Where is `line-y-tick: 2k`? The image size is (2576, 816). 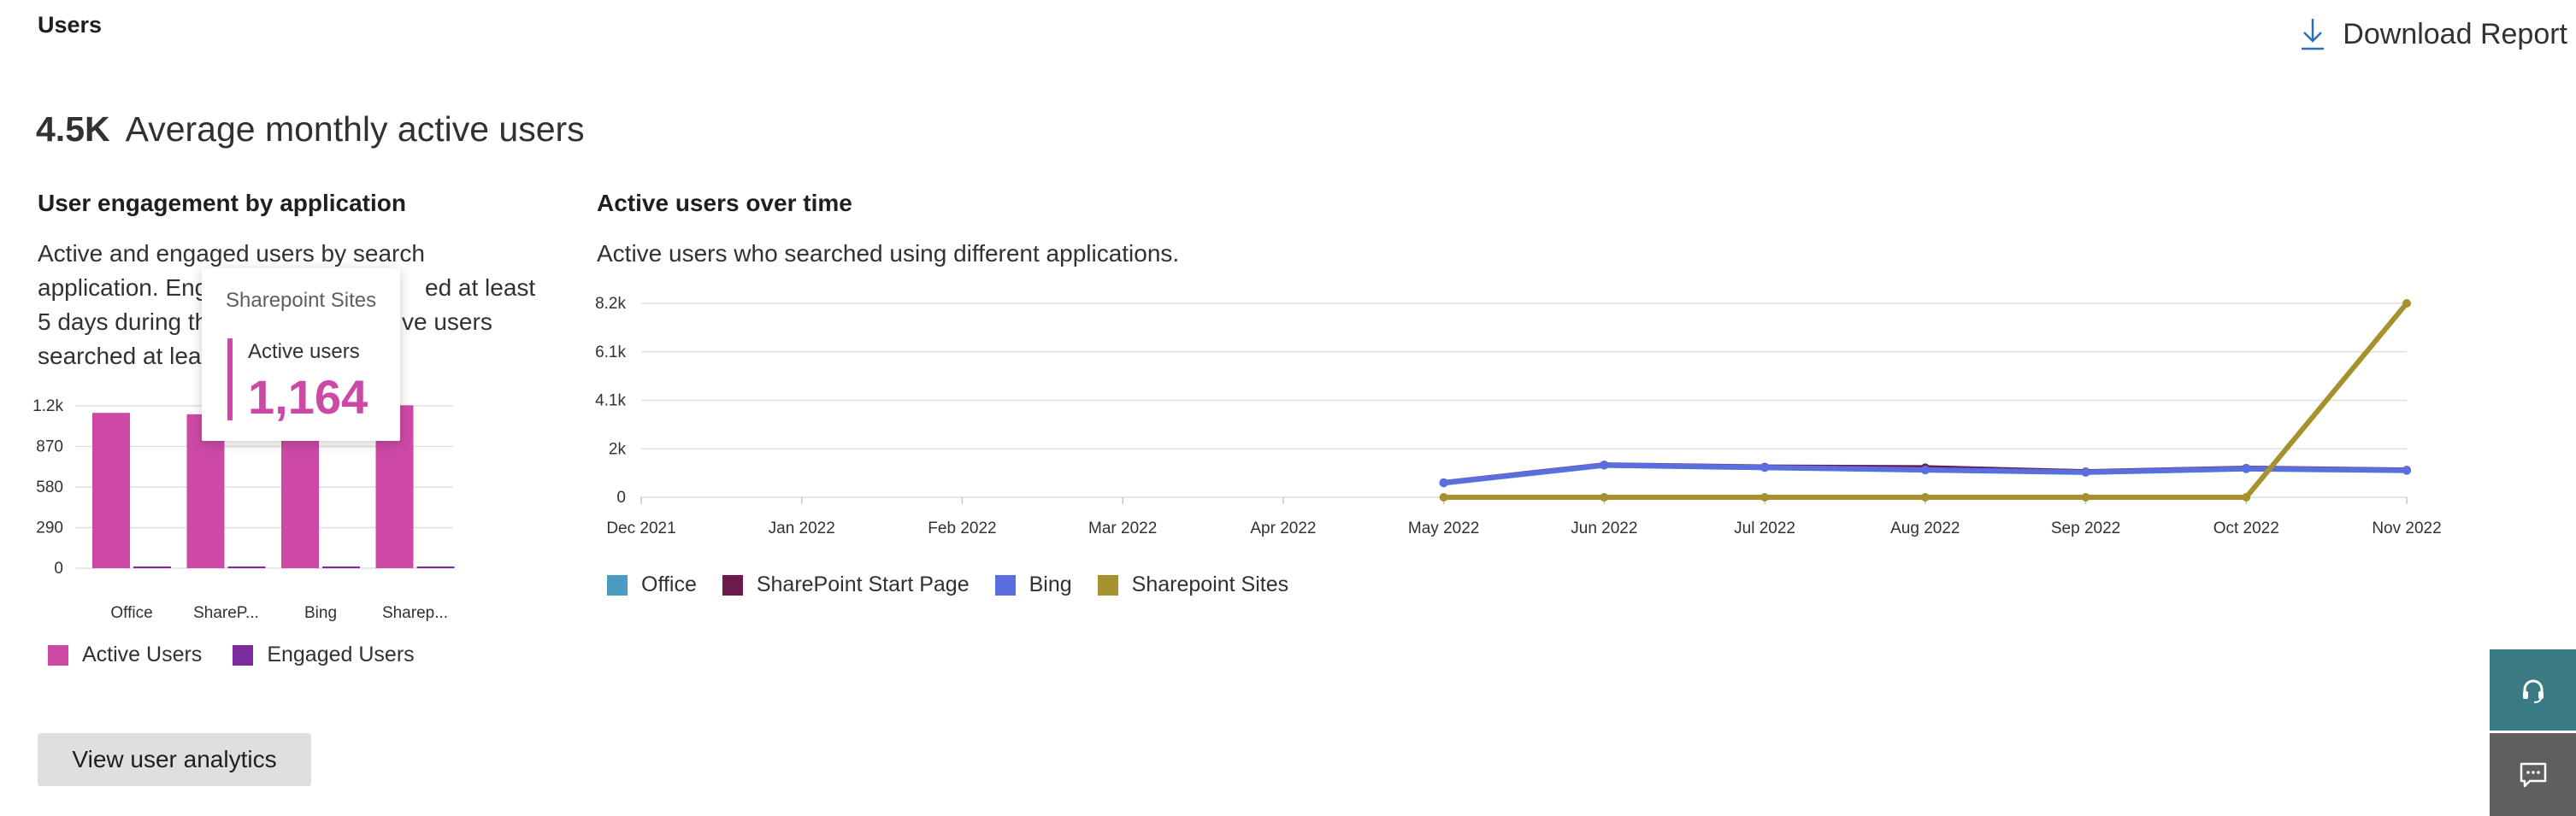
line-y-tick: 2k is located at coordinates (618, 449).